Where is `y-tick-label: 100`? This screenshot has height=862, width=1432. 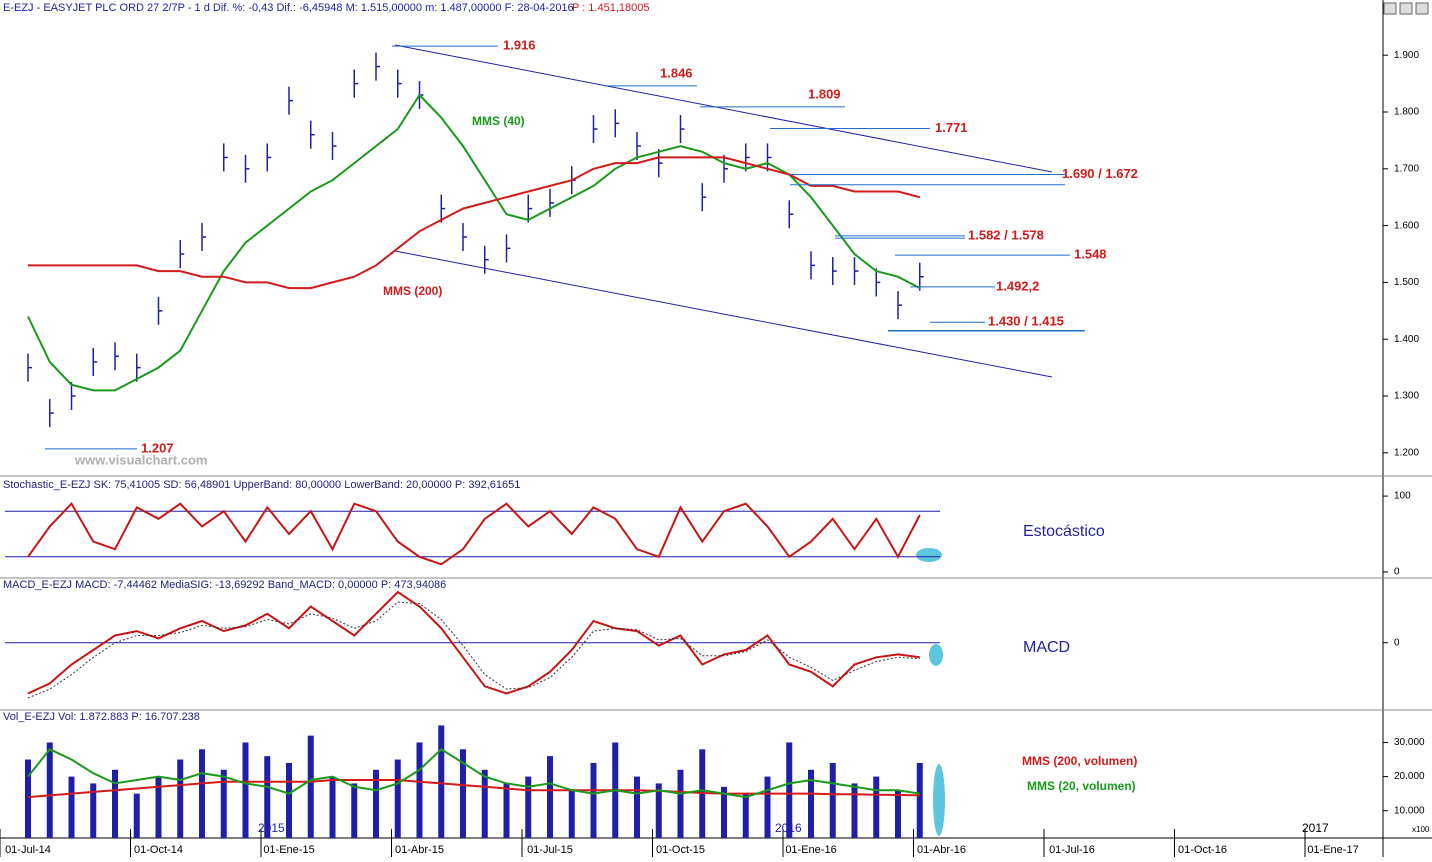
y-tick-label: 100 is located at coordinates (1402, 496).